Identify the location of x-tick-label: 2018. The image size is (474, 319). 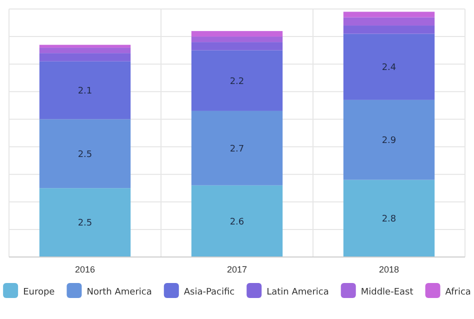
(389, 269).